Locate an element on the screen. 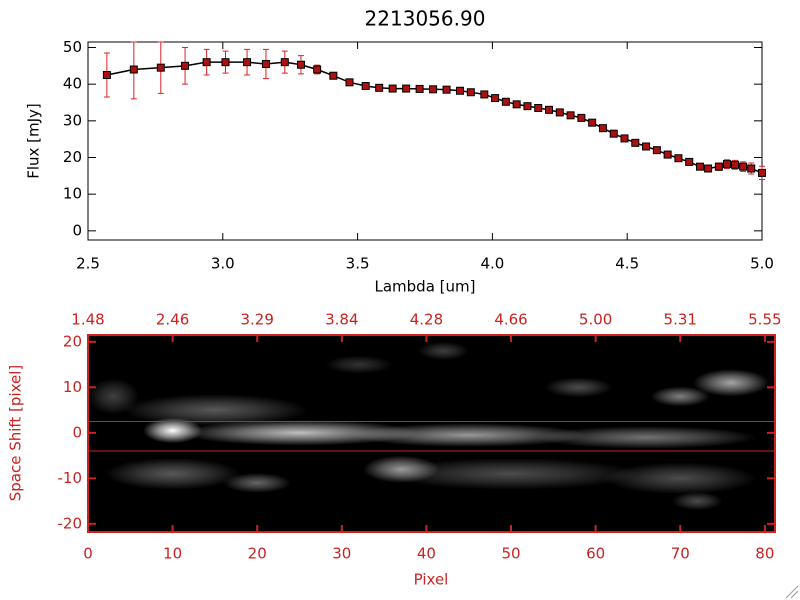 This screenshot has height=600, width=800. x-tick-label: 30 is located at coordinates (341, 554).